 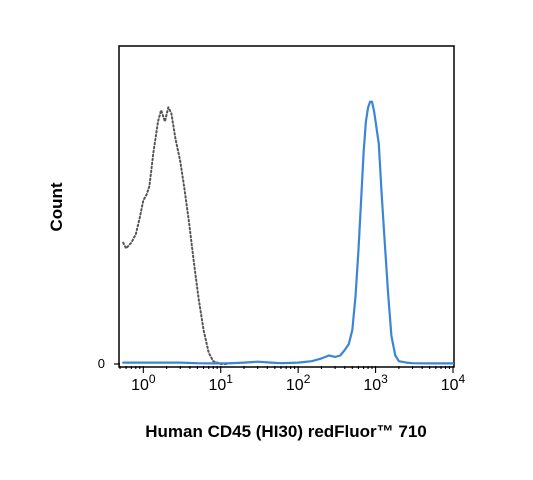 I want to click on x-tick-label: 10⁴, so click(x=453, y=383).